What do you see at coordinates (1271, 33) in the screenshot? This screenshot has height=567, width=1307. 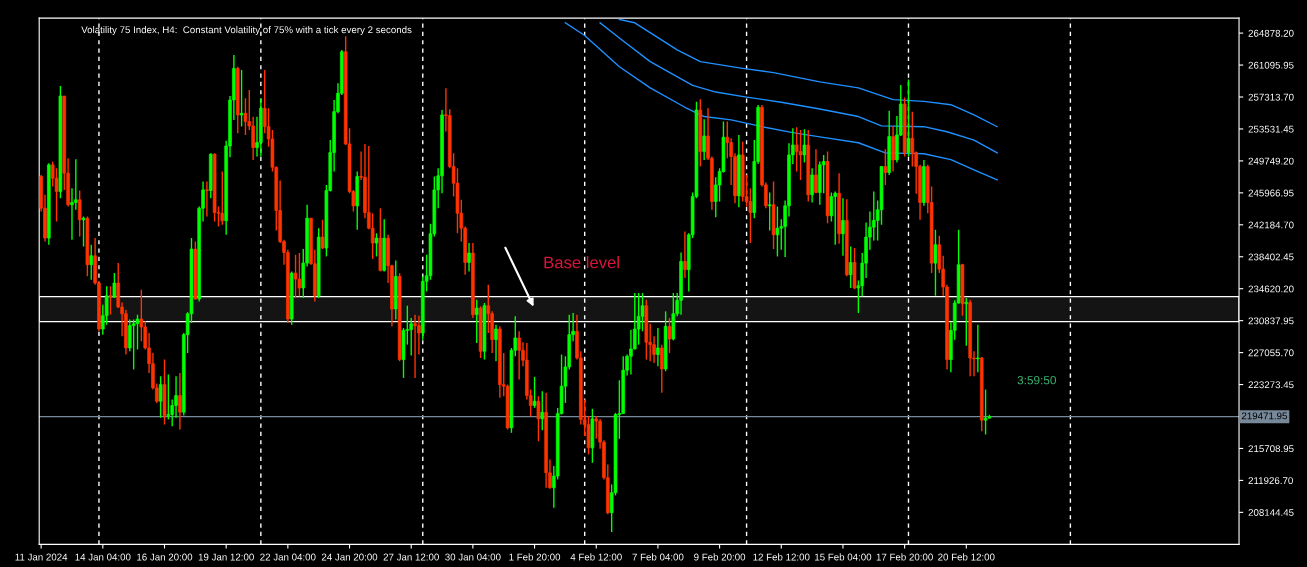 I see `y-tick-label: 264878.20` at bounding box center [1271, 33].